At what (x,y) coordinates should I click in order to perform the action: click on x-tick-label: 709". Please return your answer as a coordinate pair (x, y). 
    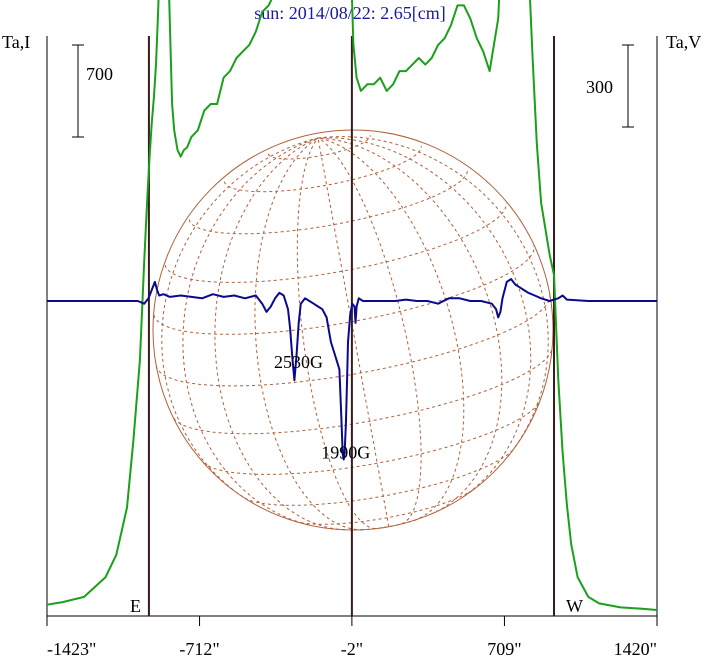
    Looking at the image, I should click on (504, 649).